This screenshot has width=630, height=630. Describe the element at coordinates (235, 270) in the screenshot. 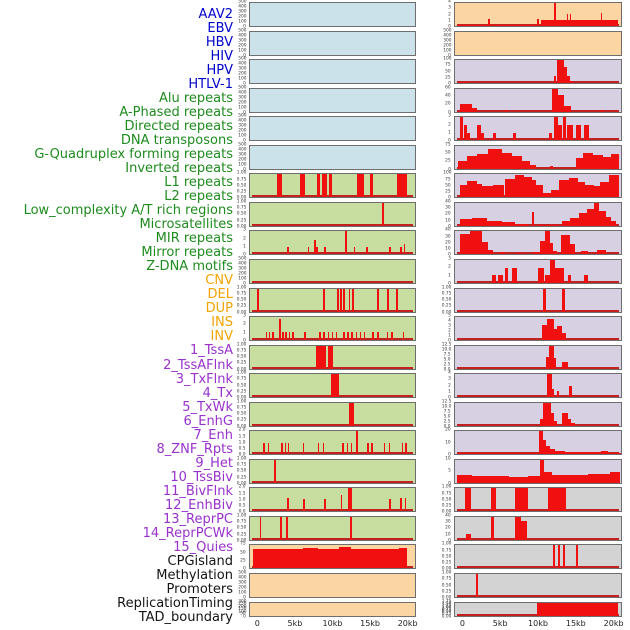

I see `y-axis-ticks: 500 400 300 200 100 0` at that location.